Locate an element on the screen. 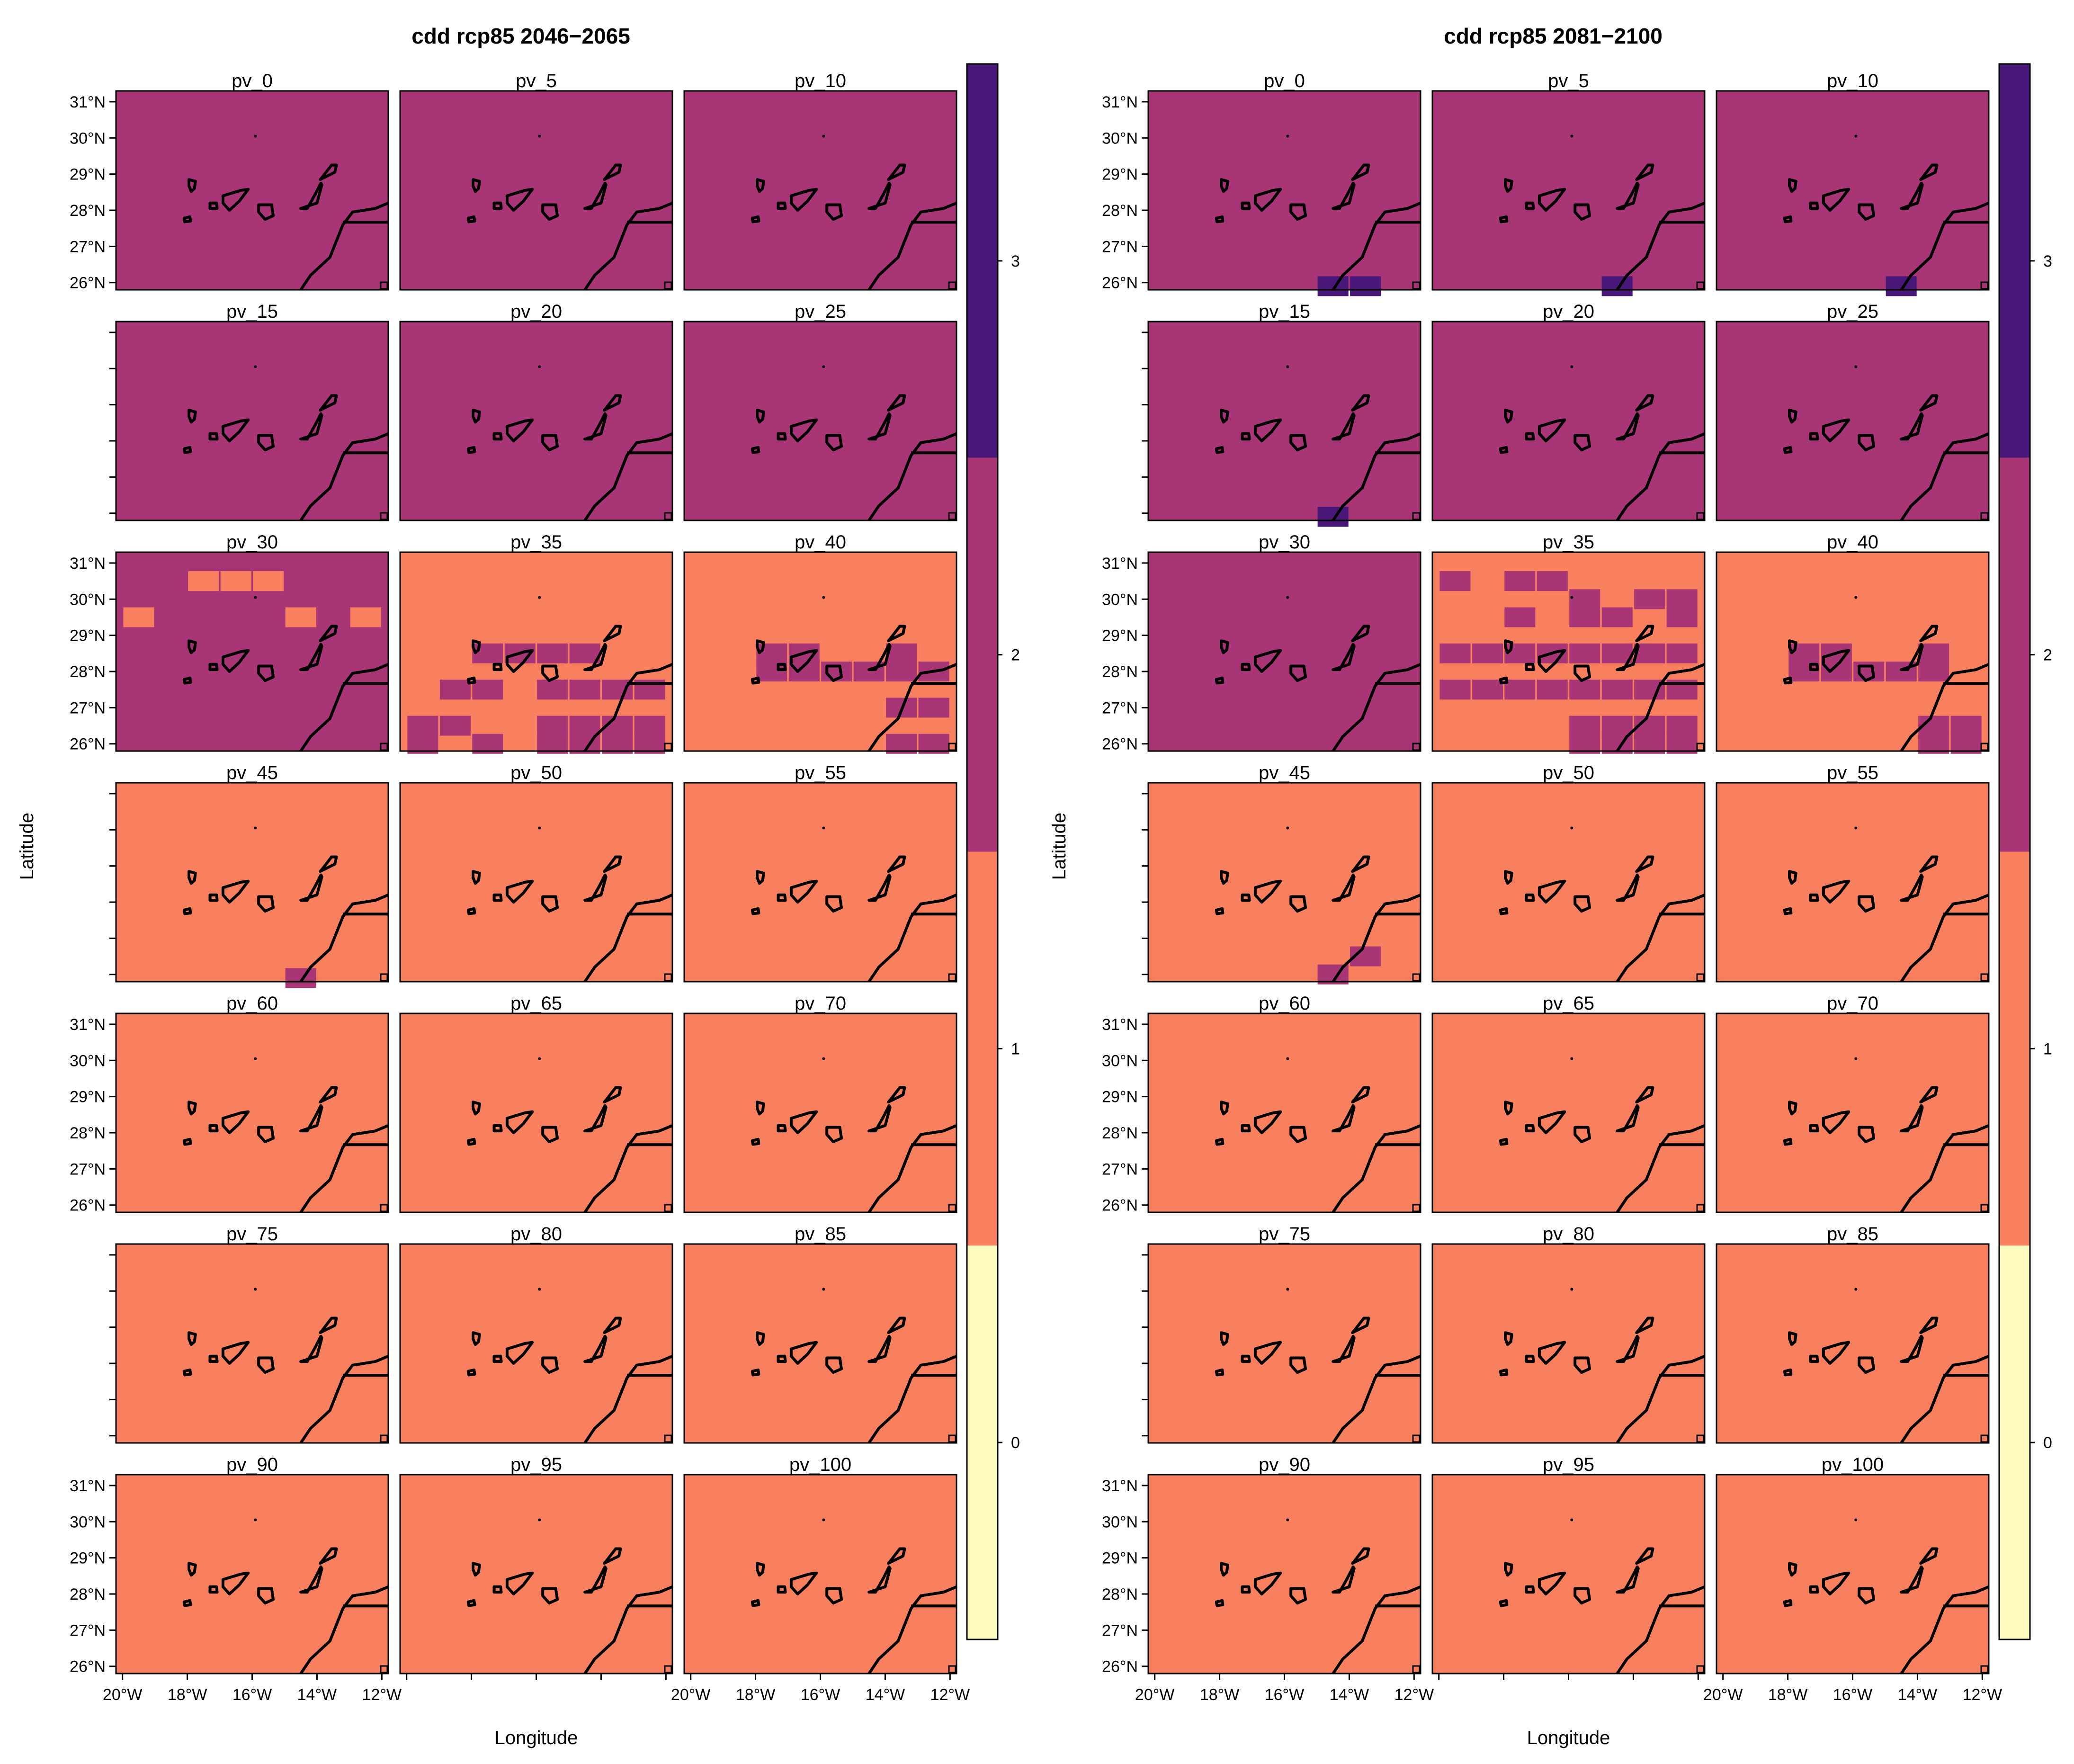 This screenshot has width=2074, height=1764. panel-label: pv_75 is located at coordinates (1284, 1234).